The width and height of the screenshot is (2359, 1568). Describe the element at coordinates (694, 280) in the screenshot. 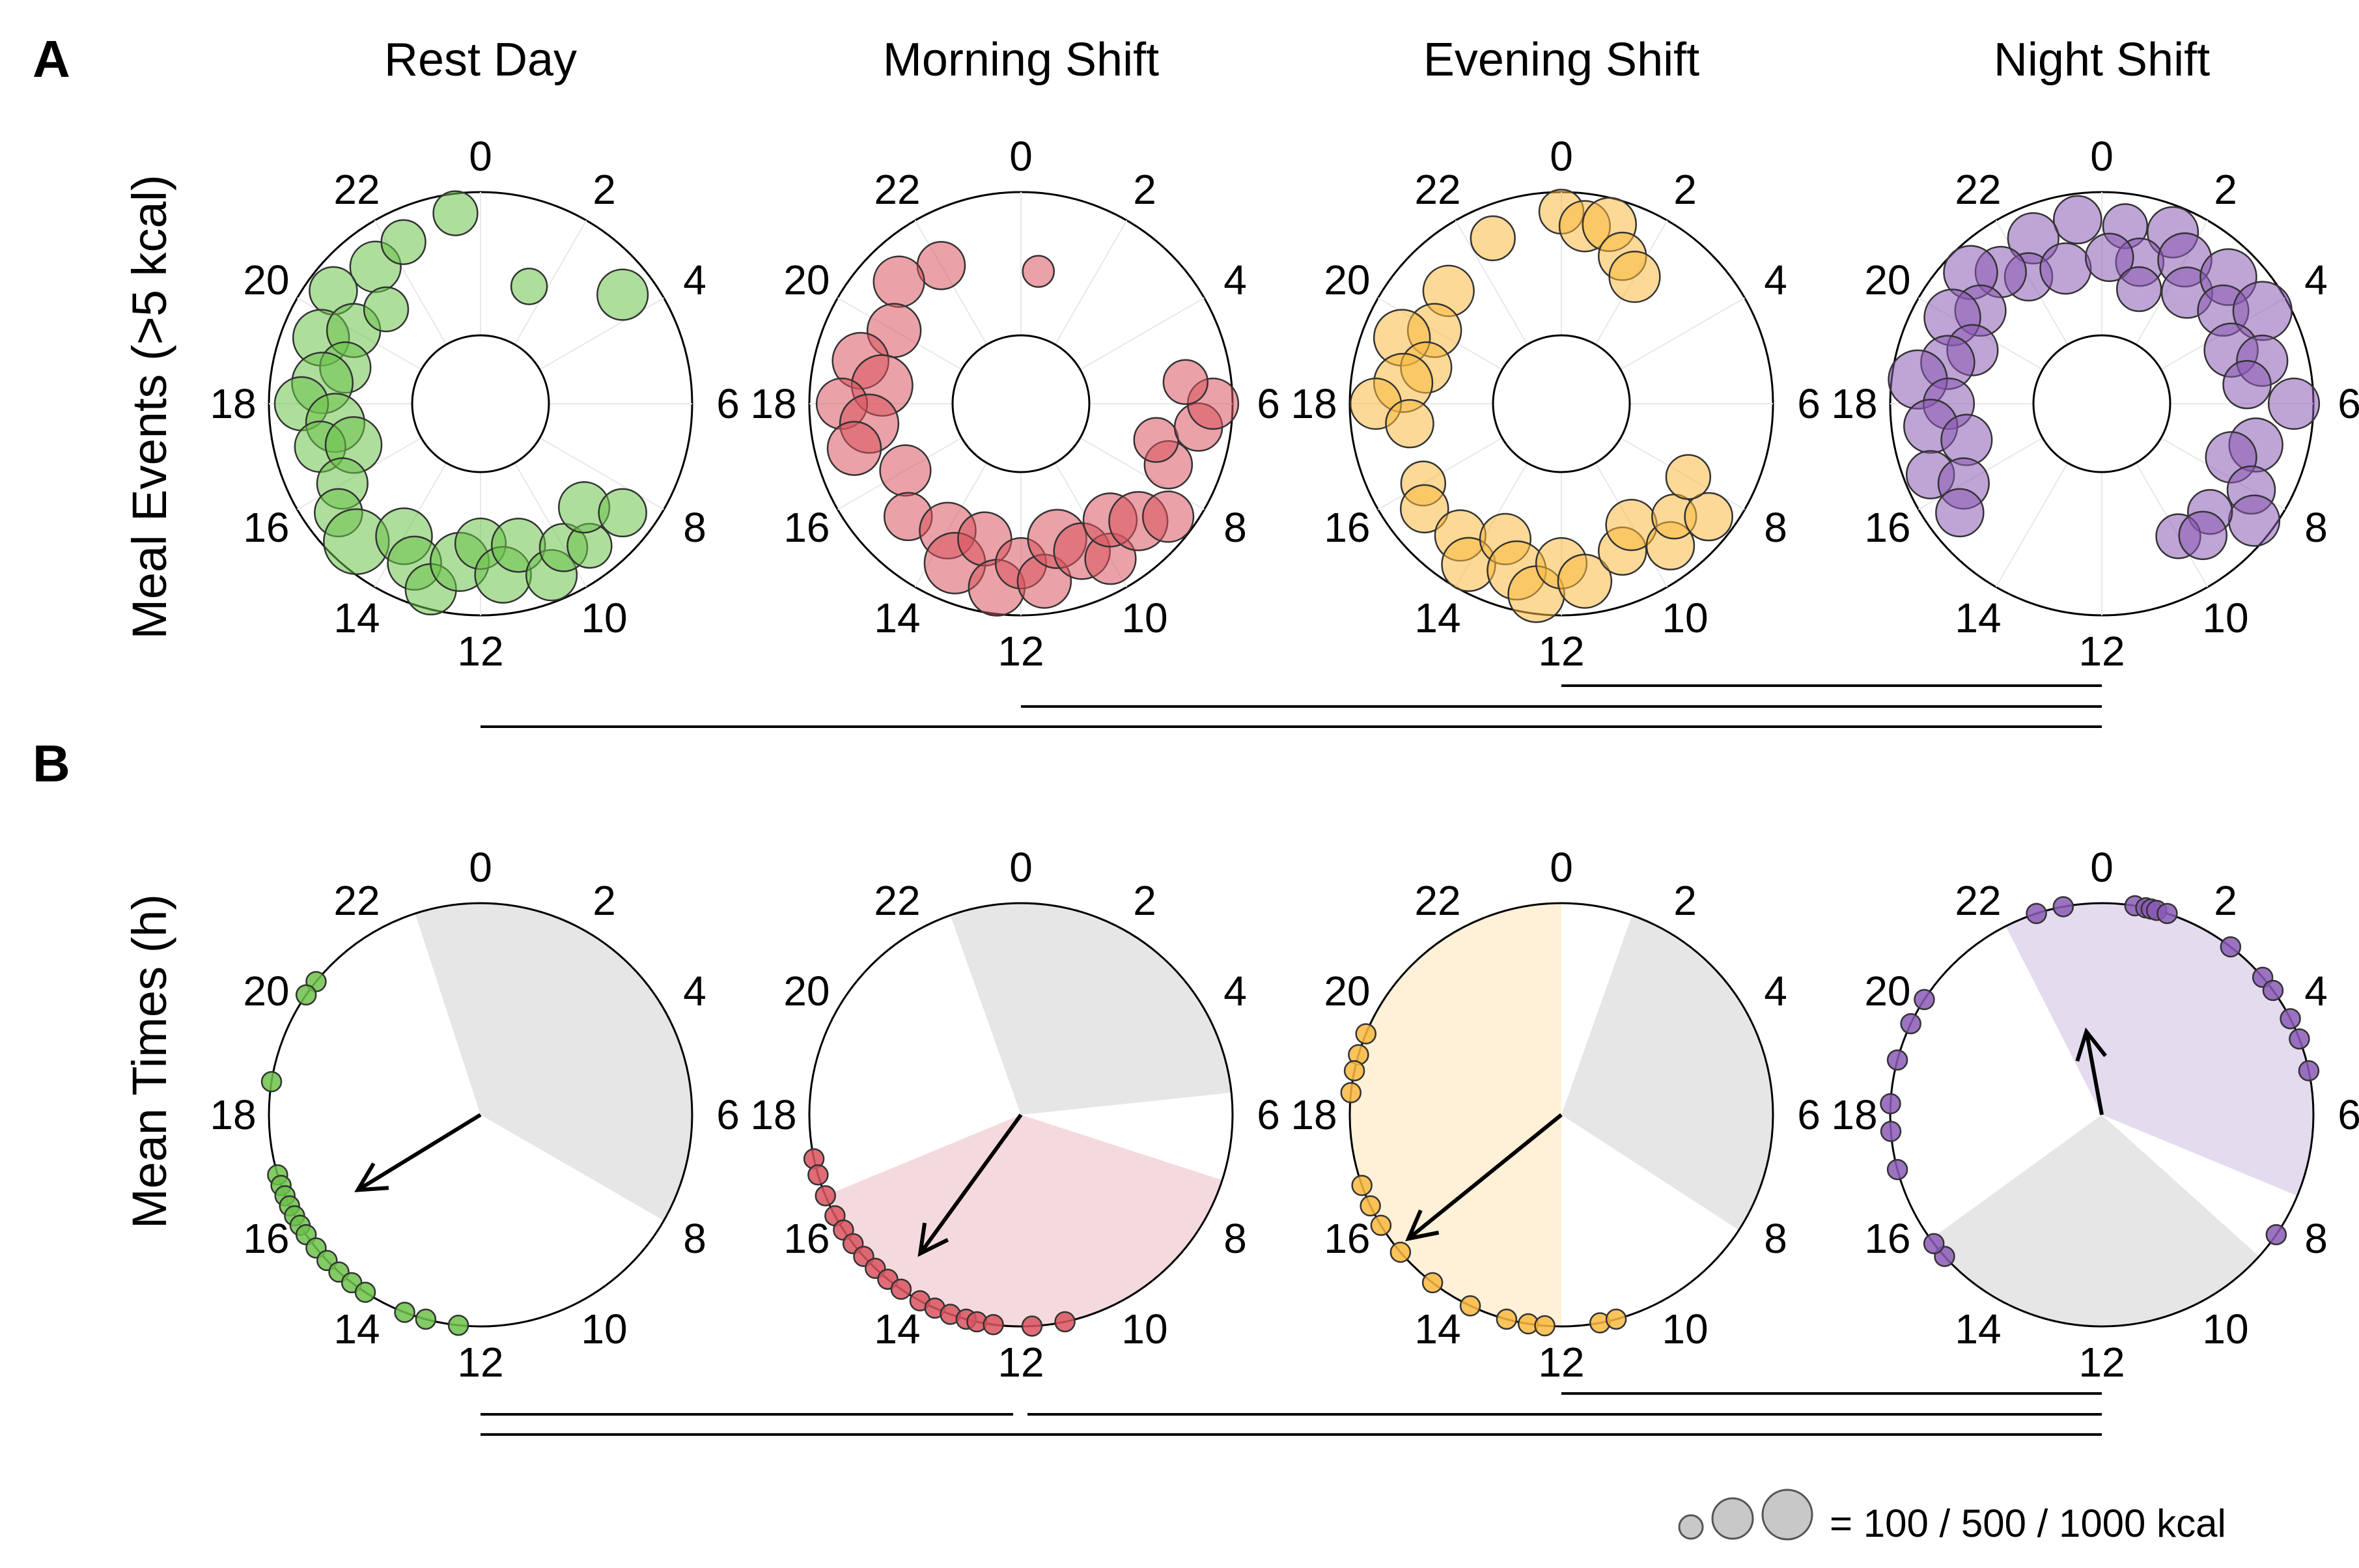

I see `tick-rest-day-4: 4` at that location.